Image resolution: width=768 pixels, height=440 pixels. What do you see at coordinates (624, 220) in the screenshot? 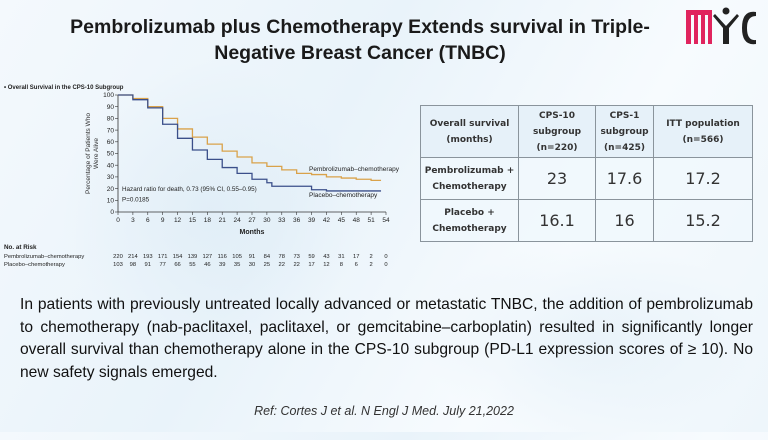
I see `value-cell: 16` at bounding box center [624, 220].